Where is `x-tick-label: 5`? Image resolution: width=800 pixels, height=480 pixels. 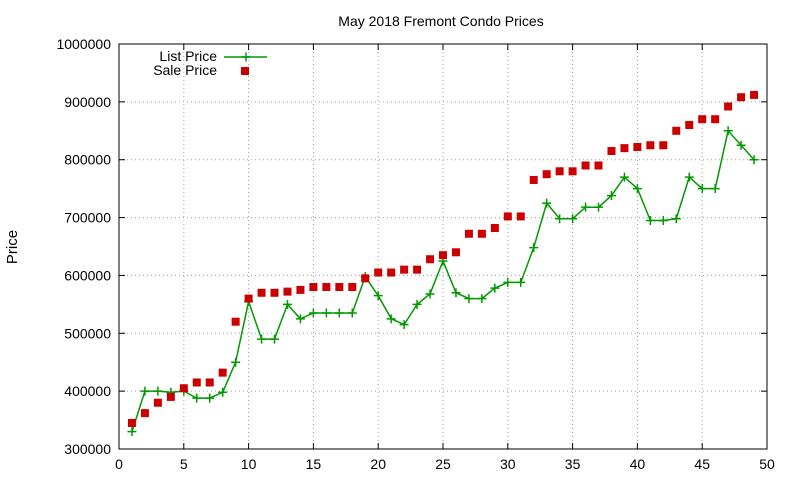
x-tick-label: 5 is located at coordinates (184, 464).